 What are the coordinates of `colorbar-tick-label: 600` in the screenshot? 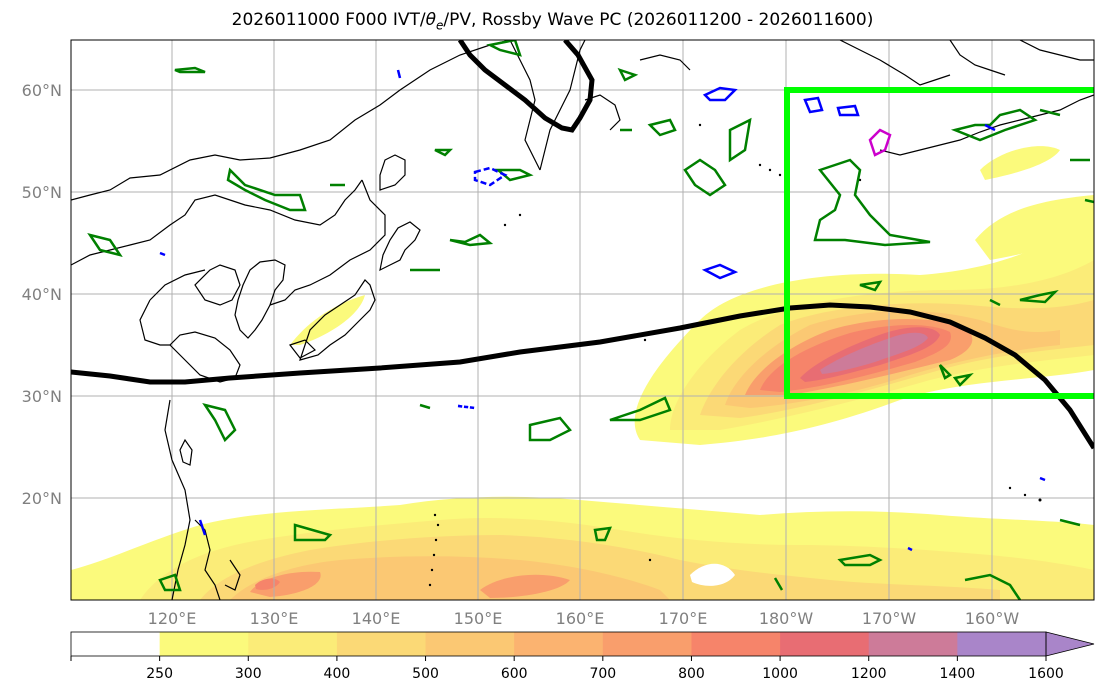 It's located at (514, 674).